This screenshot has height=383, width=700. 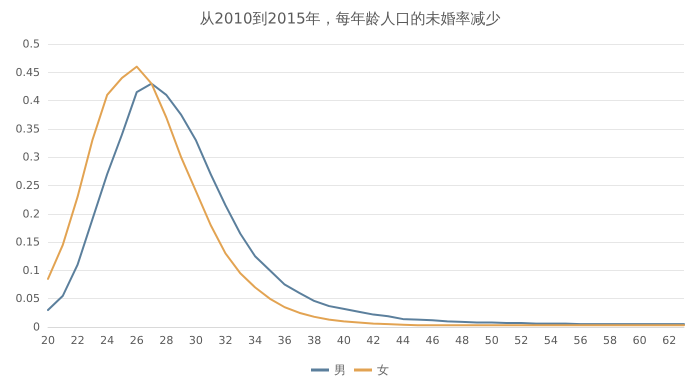 I want to click on x-tick-label: 32, so click(x=225, y=340).